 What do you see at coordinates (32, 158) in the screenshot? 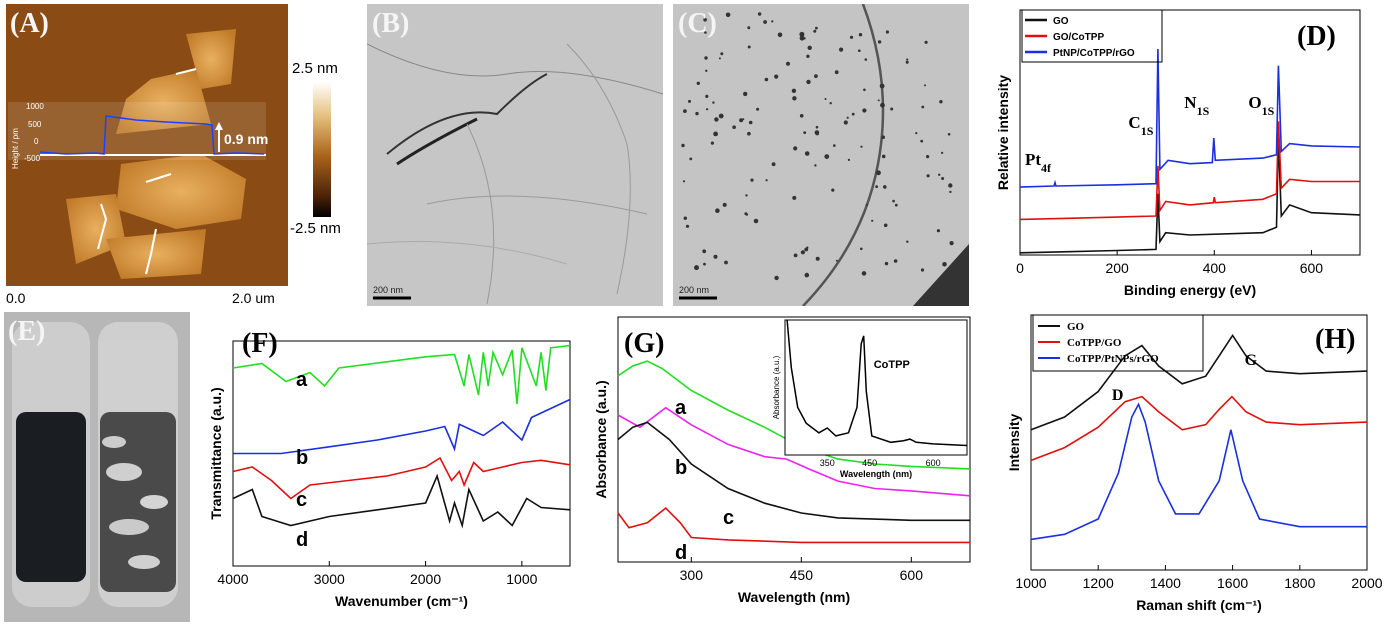
I see `afm-inset-tick: -500` at bounding box center [32, 158].